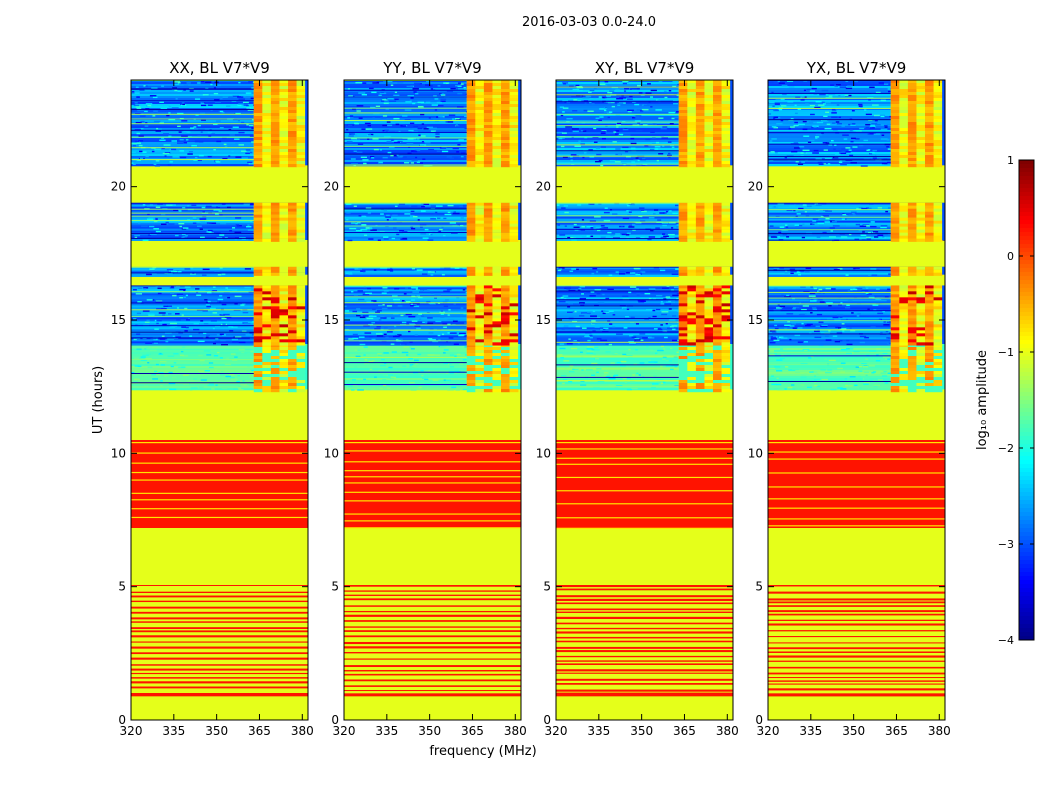 The width and height of the screenshot is (1050, 800). I want to click on x-axis-label: frequency (MHz), so click(482, 751).